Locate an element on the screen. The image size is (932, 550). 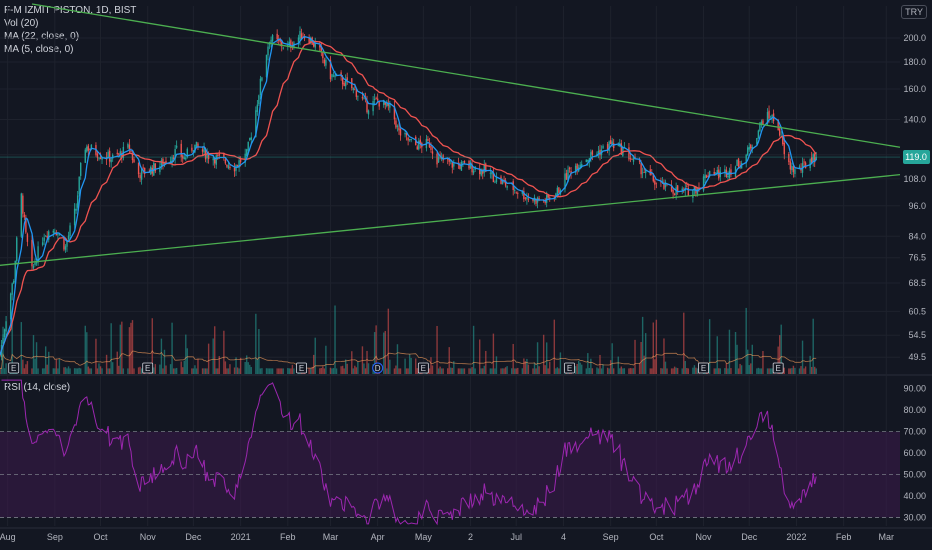
rsi-tick-label: 70.00 is located at coordinates (914, 432).